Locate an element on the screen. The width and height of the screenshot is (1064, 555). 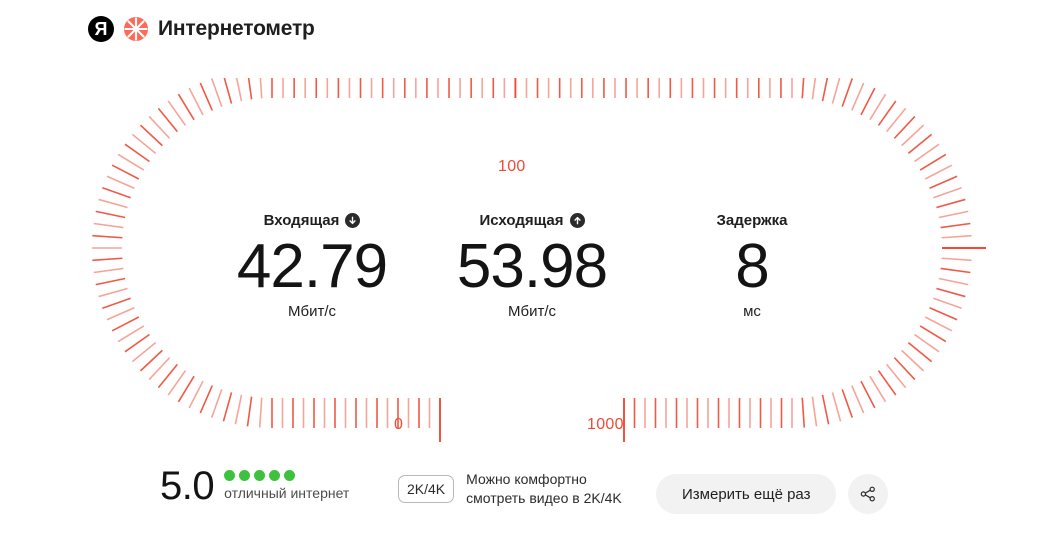
arrow-down-icon is located at coordinates (353, 220).